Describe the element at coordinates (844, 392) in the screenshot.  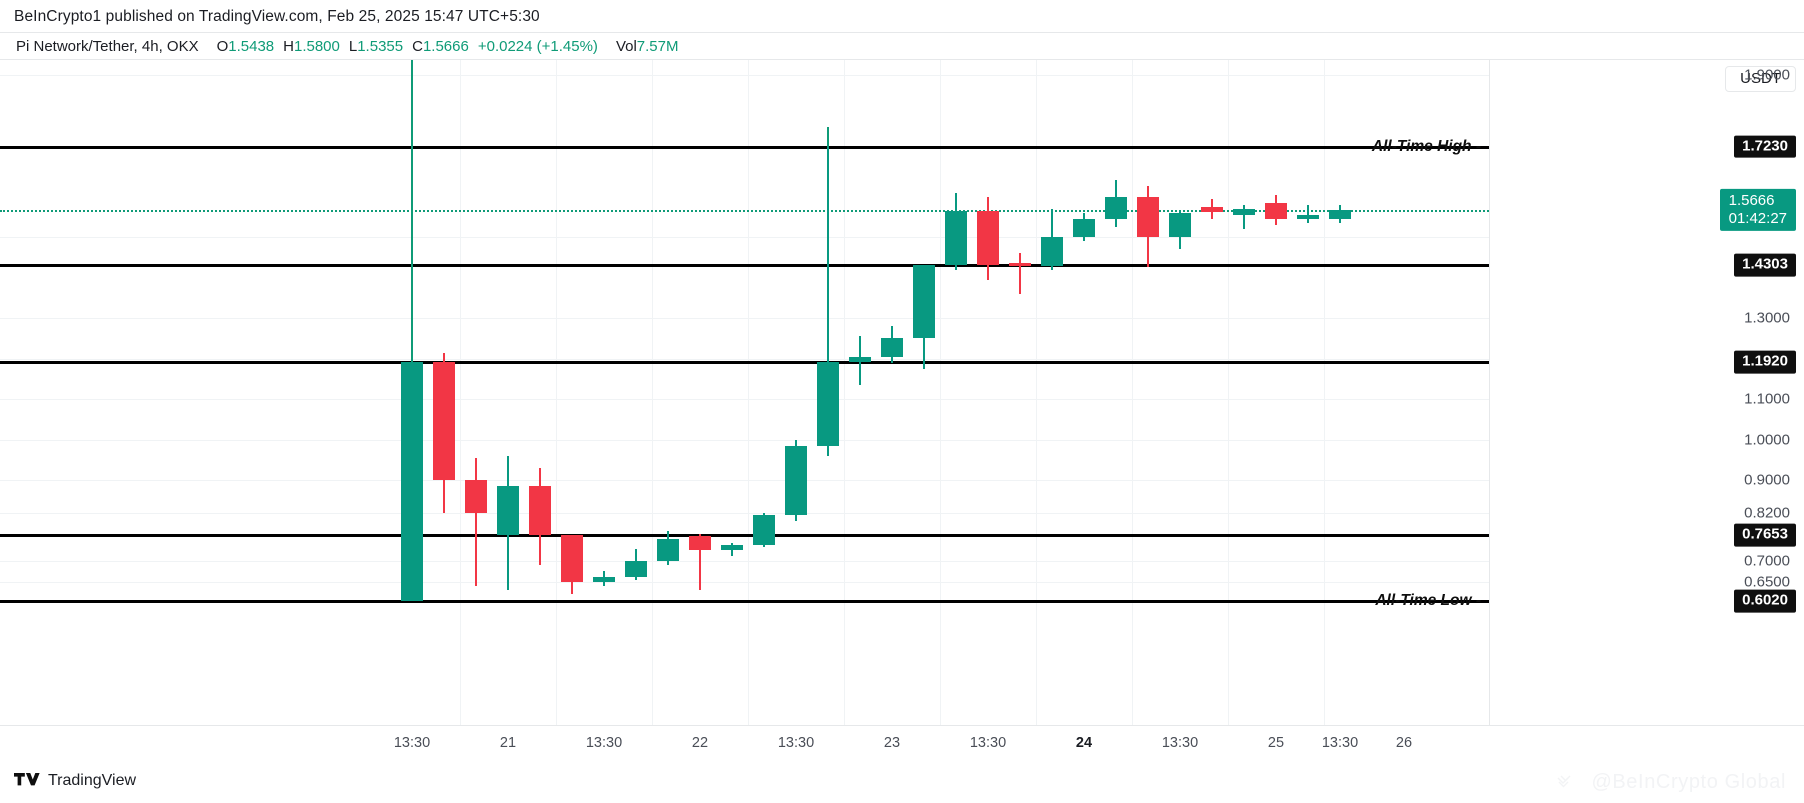
I see `grid-line-vertical` at that location.